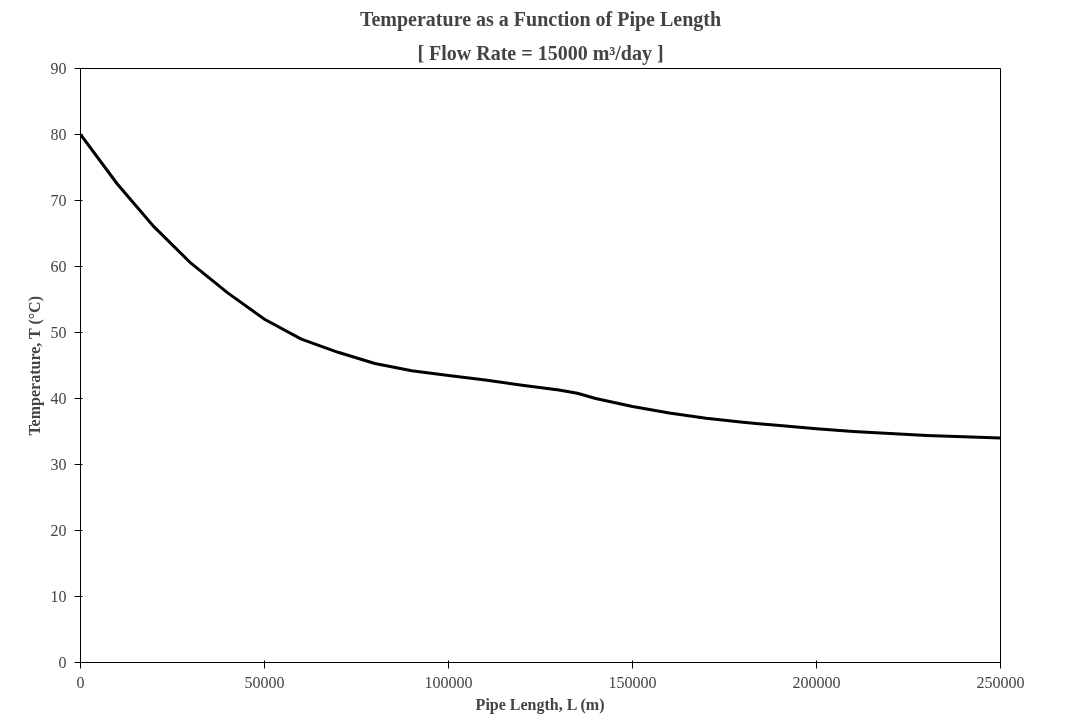 The height and width of the screenshot is (724, 1067). Describe the element at coordinates (632, 682) in the screenshot. I see `x-tick-label: 150000` at that location.